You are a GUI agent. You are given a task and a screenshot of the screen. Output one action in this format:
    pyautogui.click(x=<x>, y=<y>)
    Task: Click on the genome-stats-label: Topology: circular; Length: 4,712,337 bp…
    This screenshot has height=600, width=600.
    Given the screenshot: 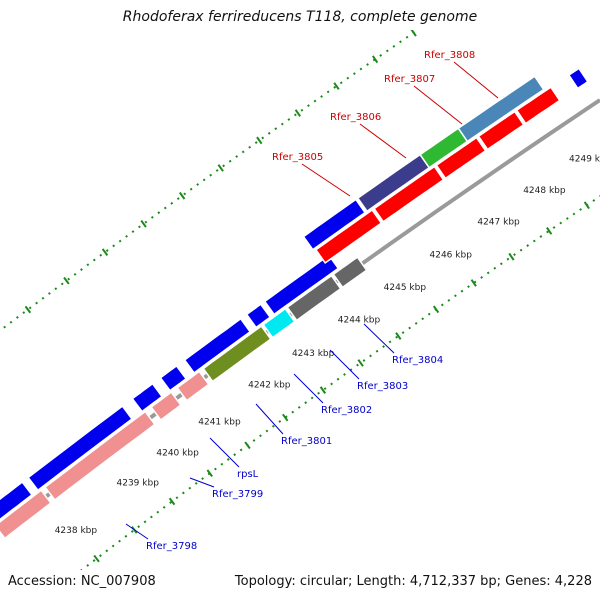 What is the action you would take?
    pyautogui.click(x=413, y=581)
    